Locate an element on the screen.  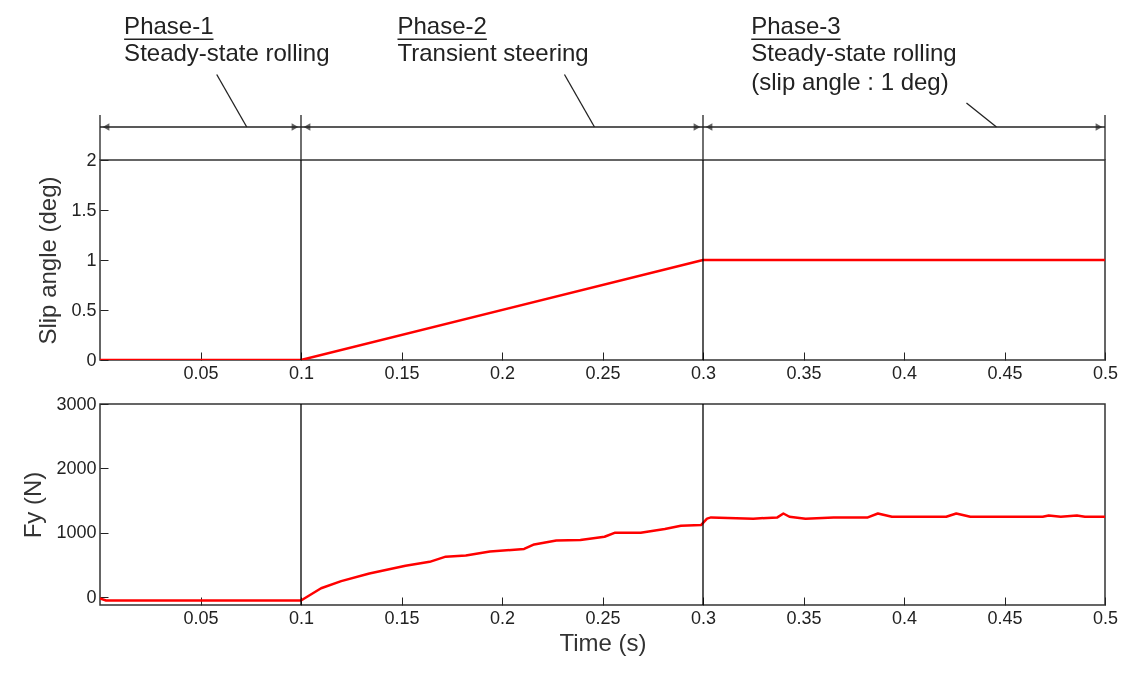
x-axis-title: Time (s) is located at coordinates (603, 642).